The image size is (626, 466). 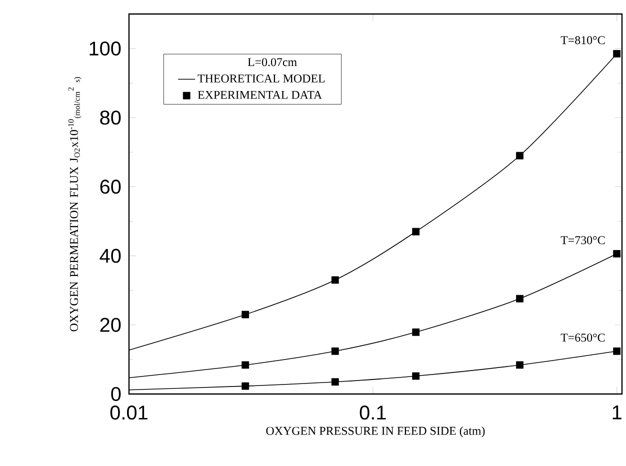 I want to click on annotation: T=810°C, so click(x=582, y=40).